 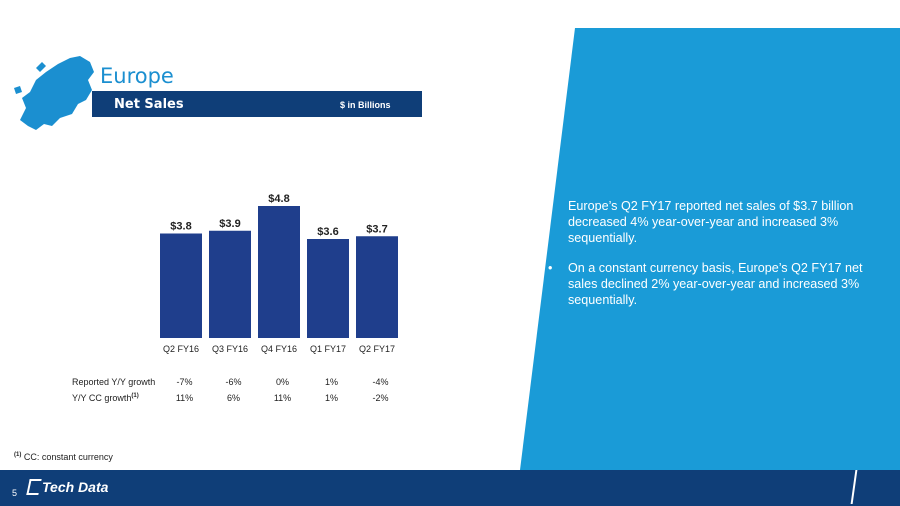 What do you see at coordinates (181, 349) in the screenshot?
I see `x-tick-label: Q2 FY16` at bounding box center [181, 349].